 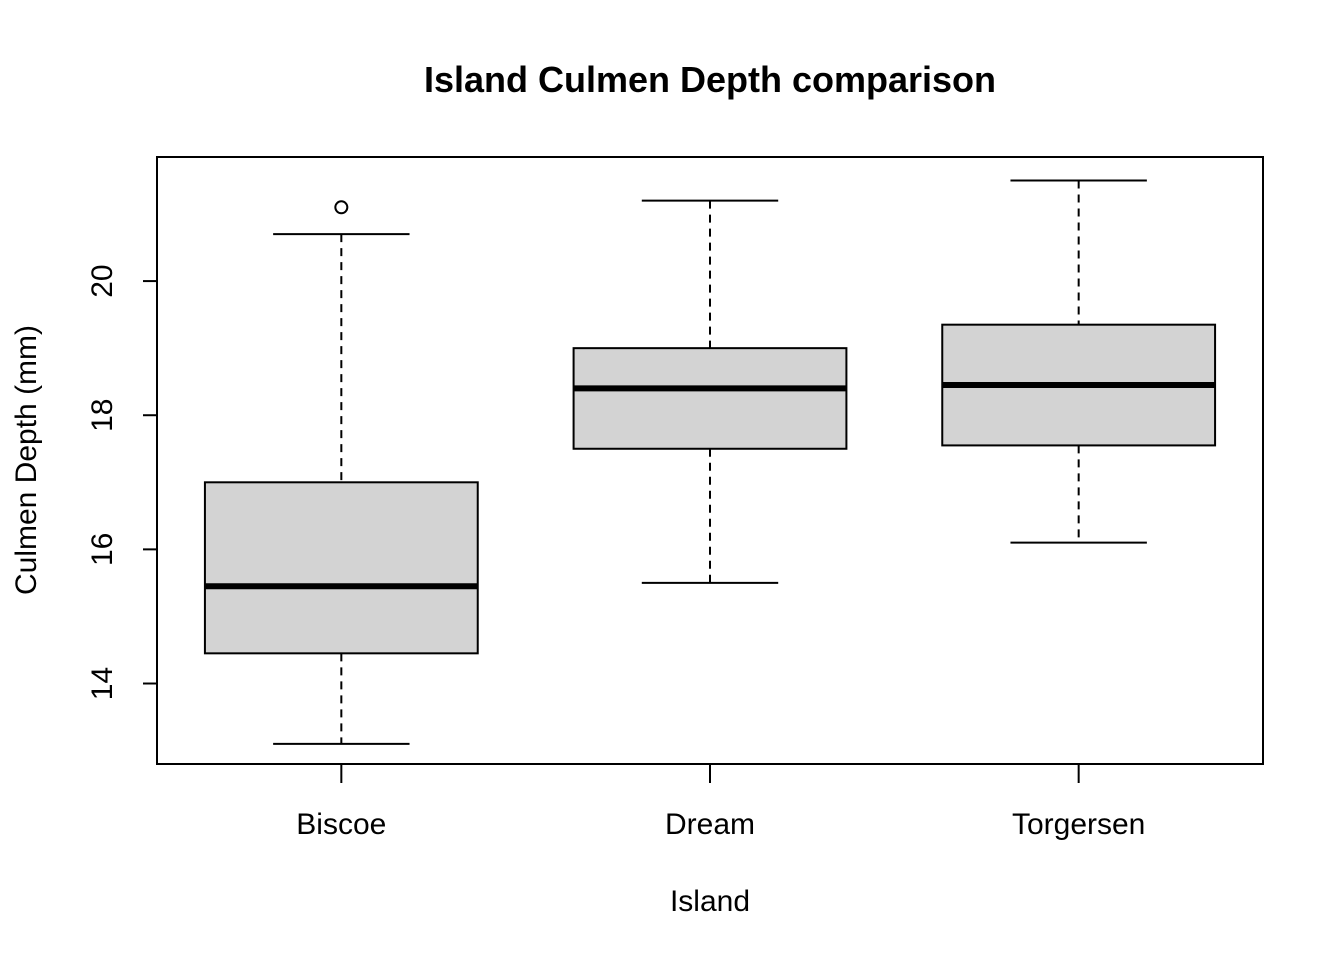 What do you see at coordinates (102, 549) in the screenshot?
I see `y-tick-label: 16` at bounding box center [102, 549].